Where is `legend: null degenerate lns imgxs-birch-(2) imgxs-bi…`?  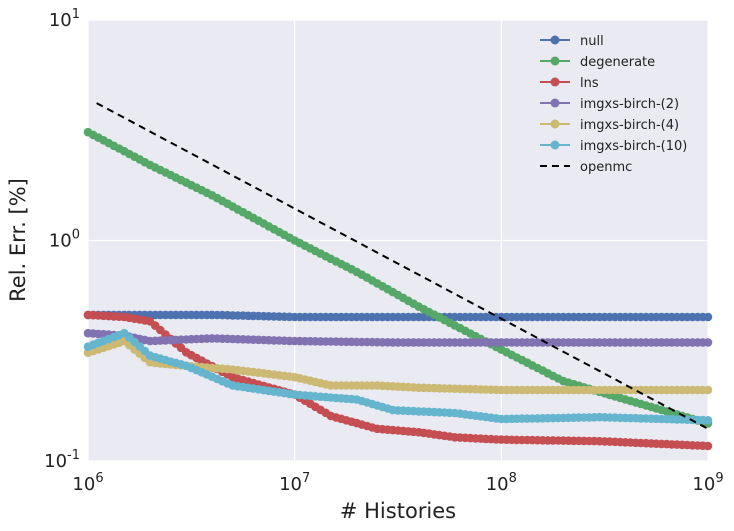
legend: null degenerate lns imgxs-birch-(2) imgxs-bi… is located at coordinates (613, 104).